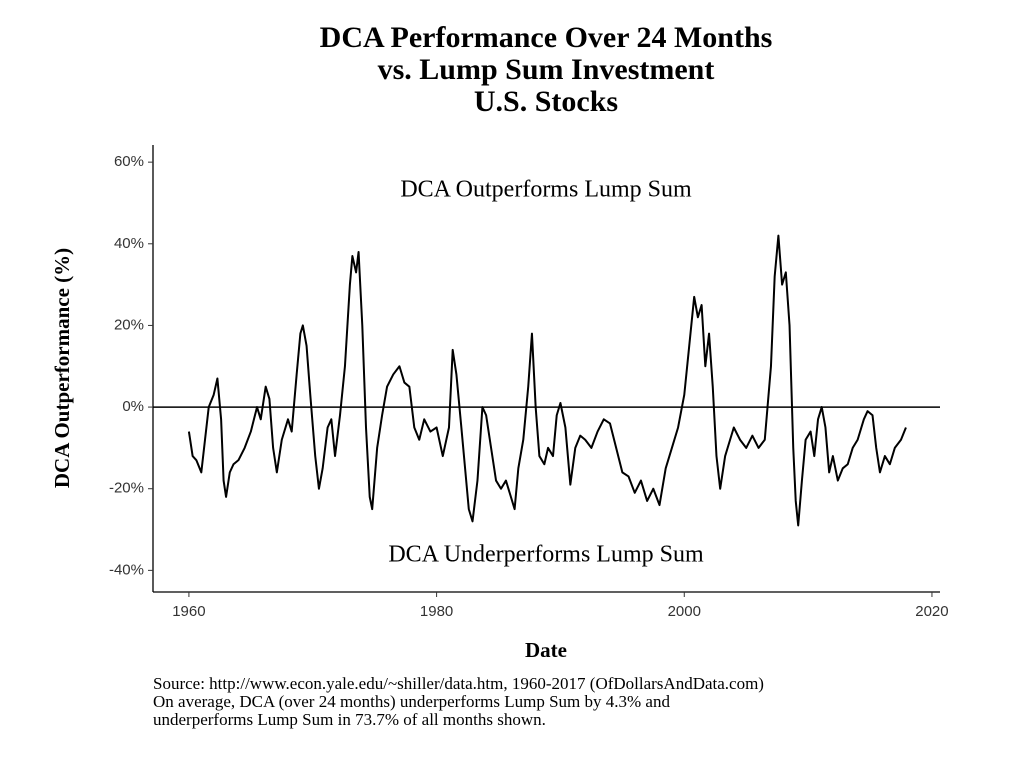 This screenshot has width=1024, height=759. What do you see at coordinates (931, 611) in the screenshot?
I see `x-tick-label: 2020` at bounding box center [931, 611].